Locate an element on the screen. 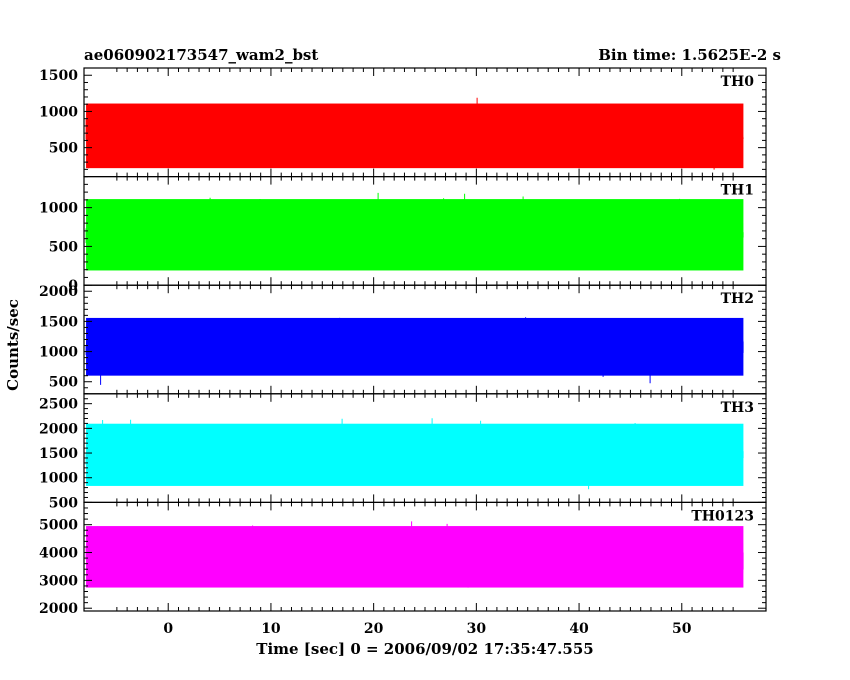 The height and width of the screenshot is (680, 850). panel-th1: 0 500 1000 TH1 is located at coordinates (403, 235).